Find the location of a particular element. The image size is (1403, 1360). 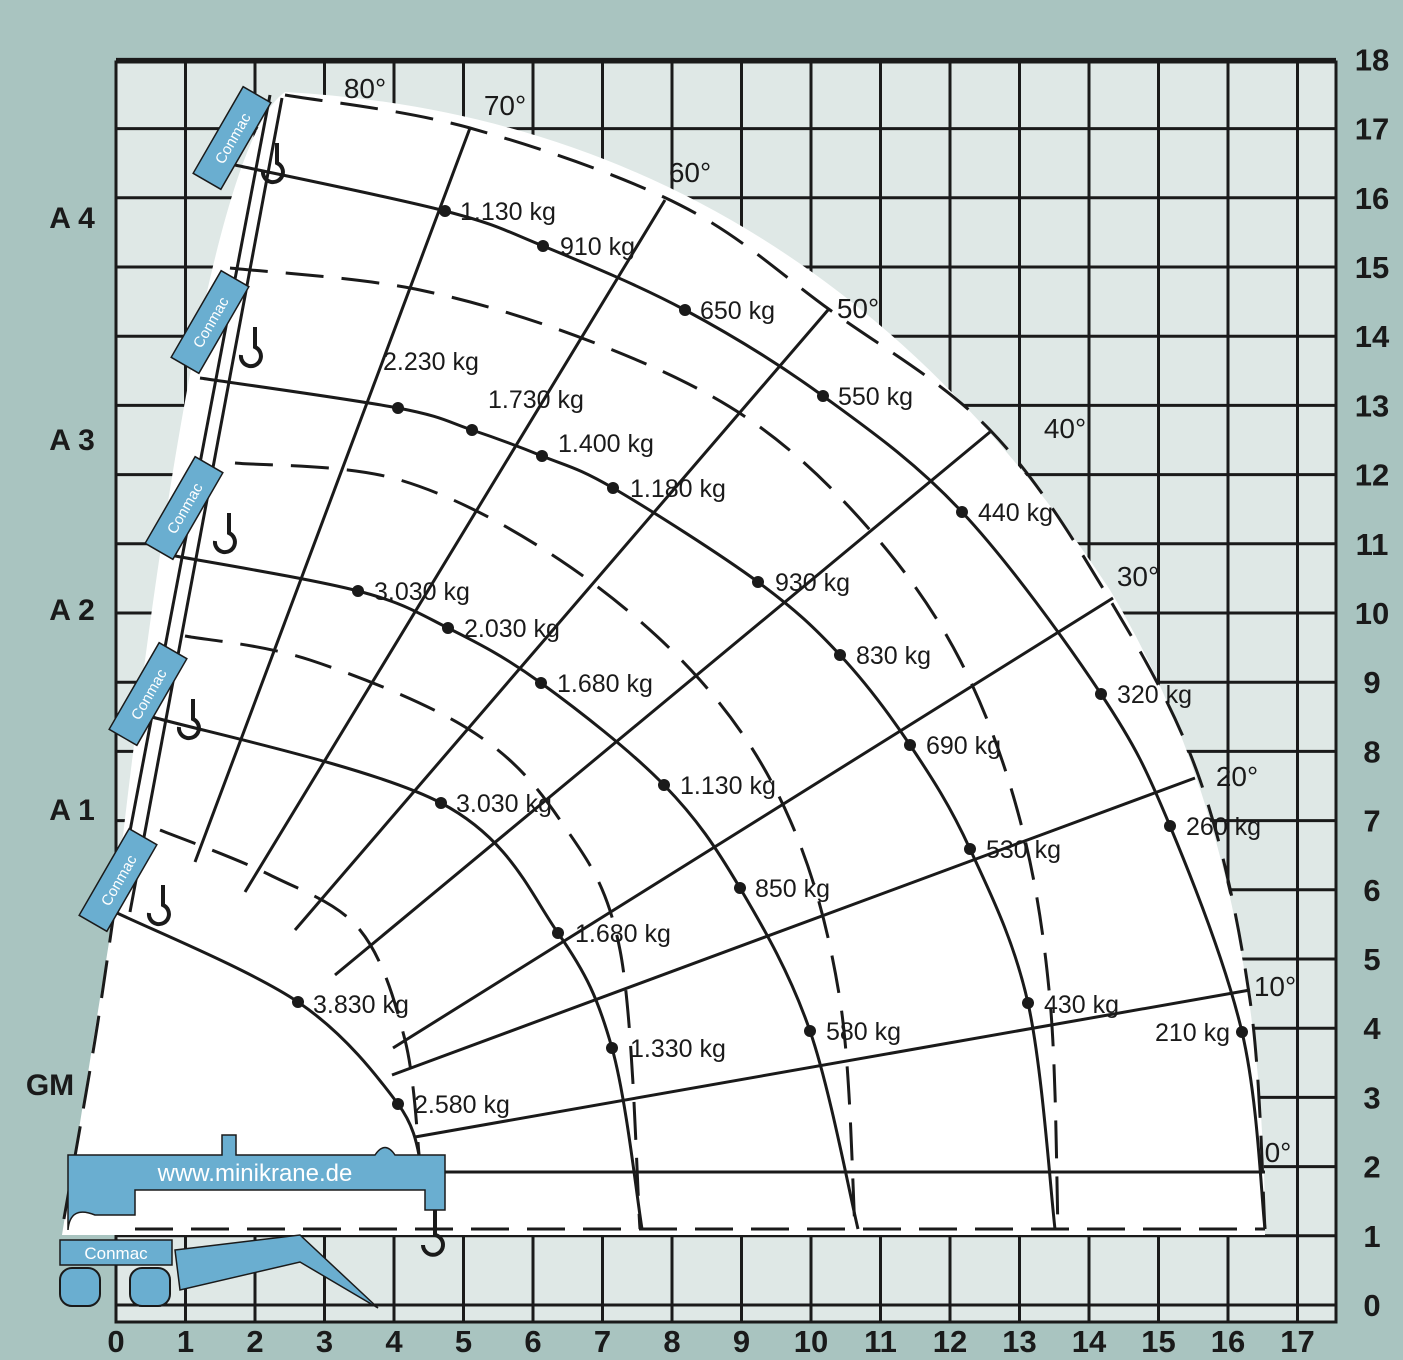

outrigger is located at coordinates (276, 1271).